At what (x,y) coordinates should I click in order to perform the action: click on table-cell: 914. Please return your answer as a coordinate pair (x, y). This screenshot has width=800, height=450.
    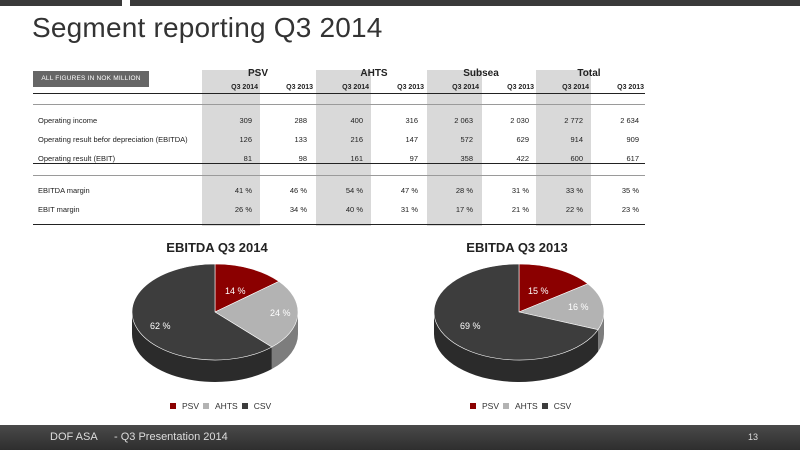
    Looking at the image, I should click on (576, 139).